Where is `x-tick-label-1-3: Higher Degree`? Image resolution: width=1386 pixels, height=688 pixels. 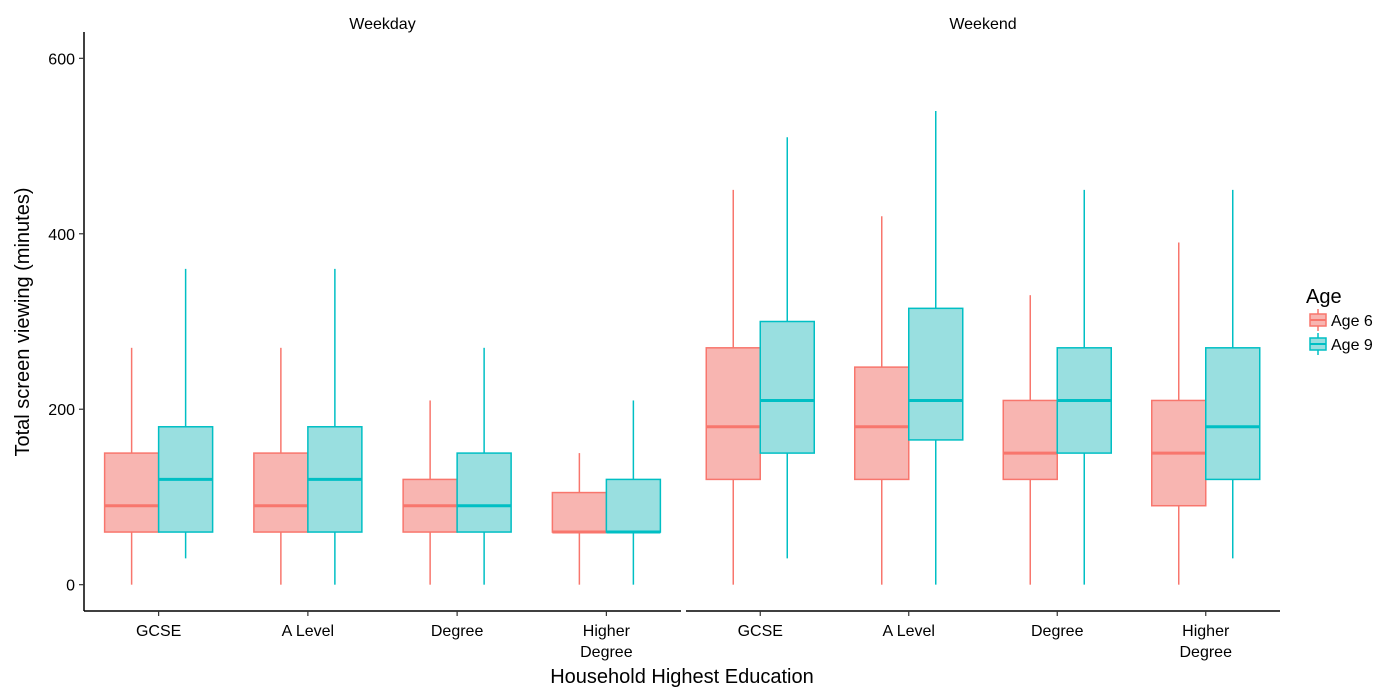
x-tick-label-1-3: Higher Degree is located at coordinates (1206, 642).